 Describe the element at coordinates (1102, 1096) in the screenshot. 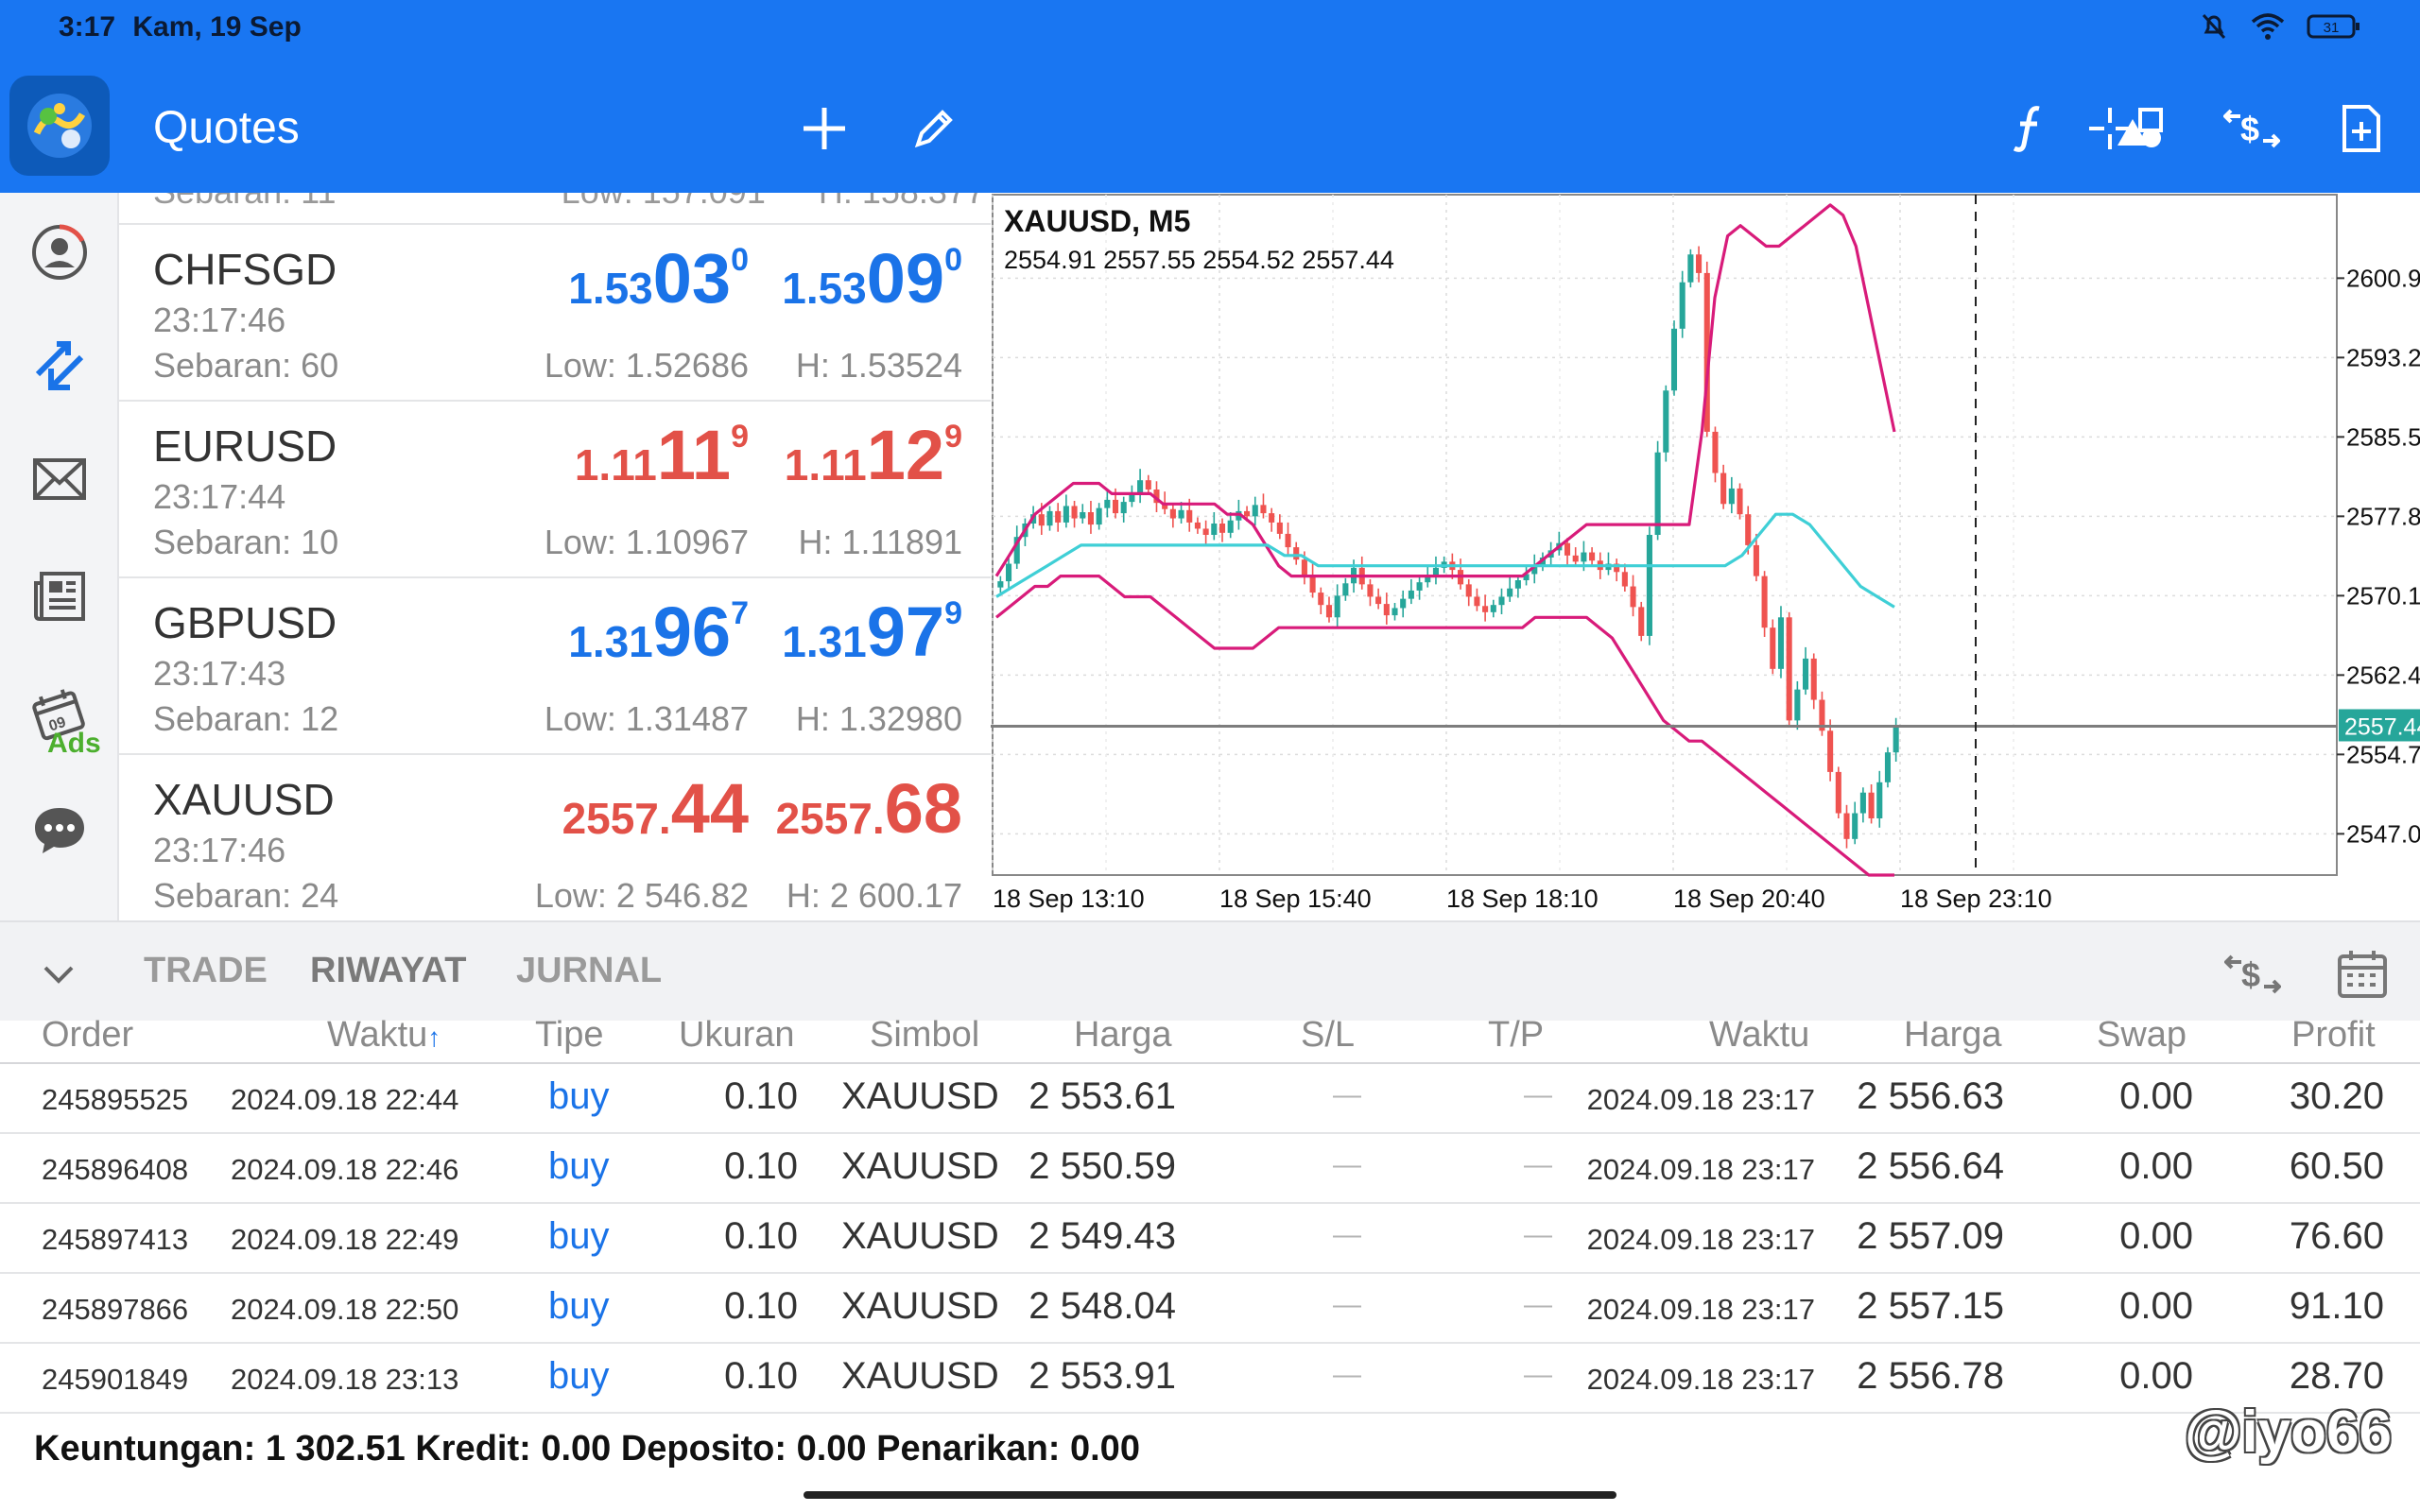

I see `cell-open-price: 2 553.61` at that location.